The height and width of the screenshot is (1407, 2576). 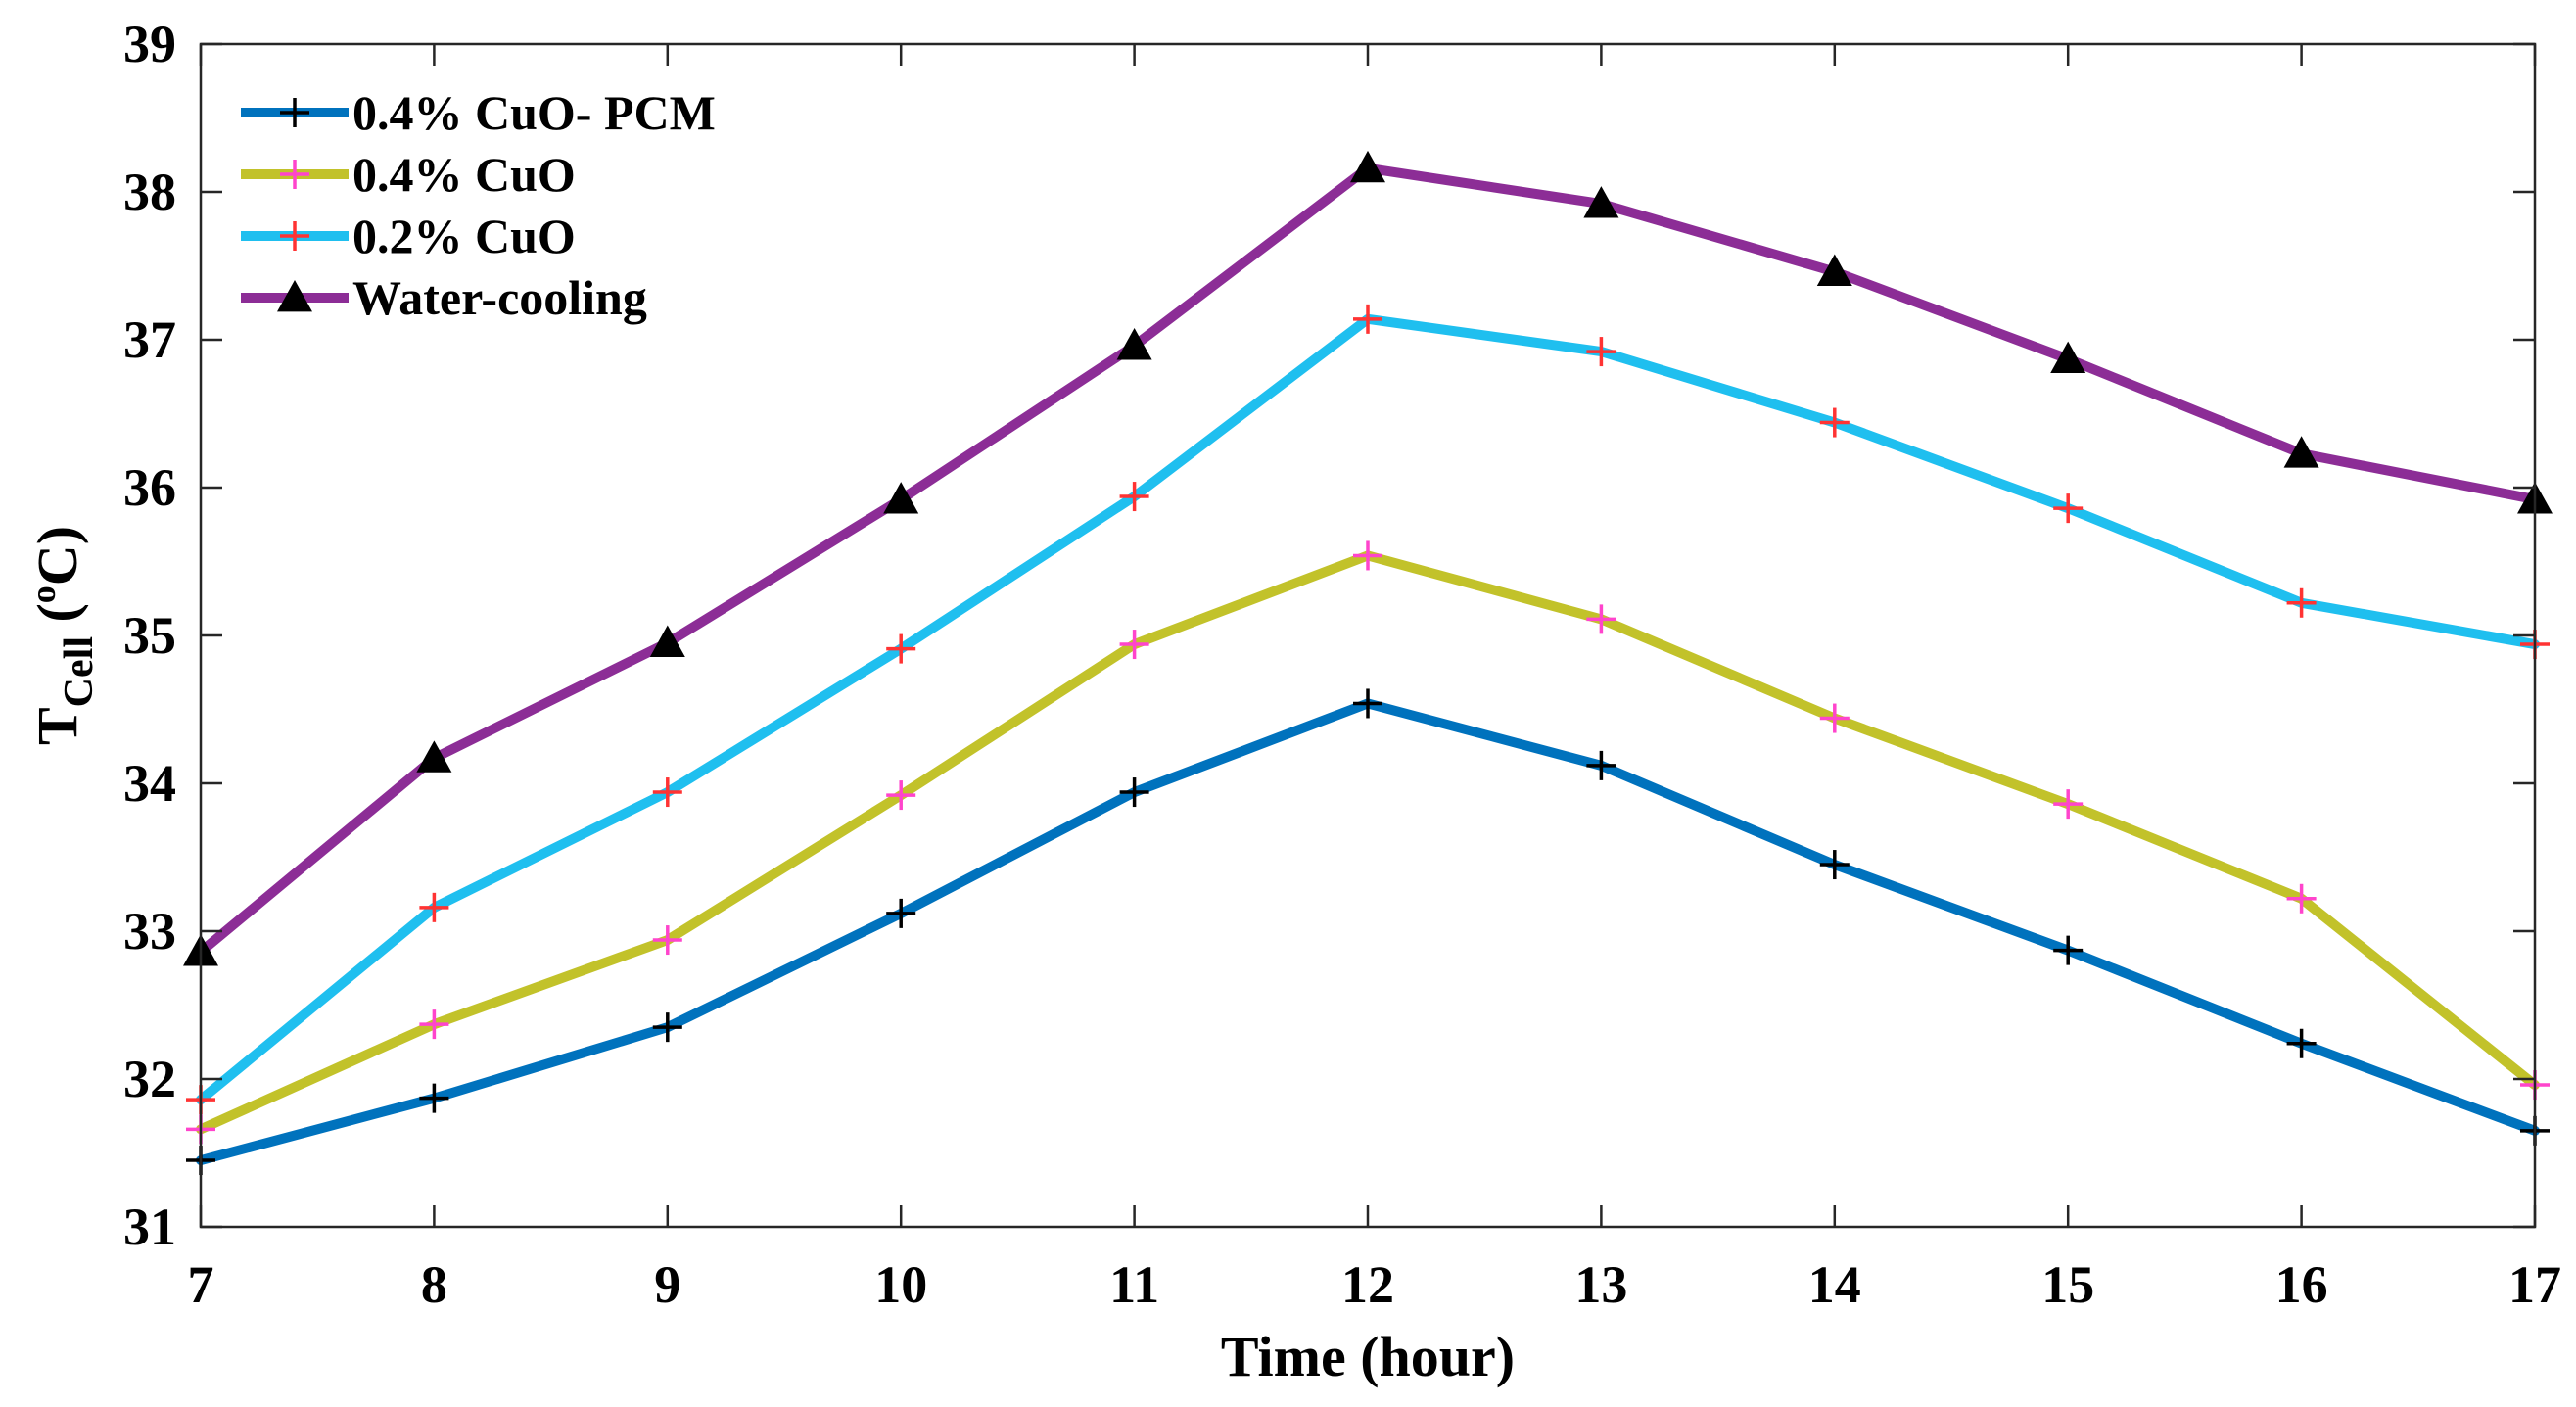 I want to click on y-tick-label: 33, so click(x=149, y=931).